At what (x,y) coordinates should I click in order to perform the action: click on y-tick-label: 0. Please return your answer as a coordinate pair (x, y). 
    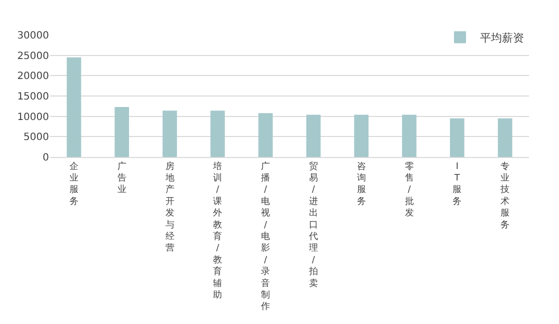
    Looking at the image, I should click on (45, 158).